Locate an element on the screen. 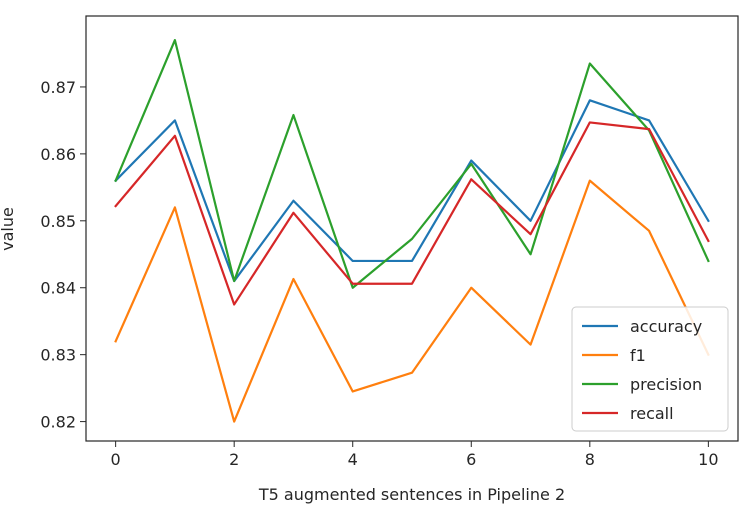 The width and height of the screenshot is (756, 517). legend-label-precision: precision is located at coordinates (666, 384).